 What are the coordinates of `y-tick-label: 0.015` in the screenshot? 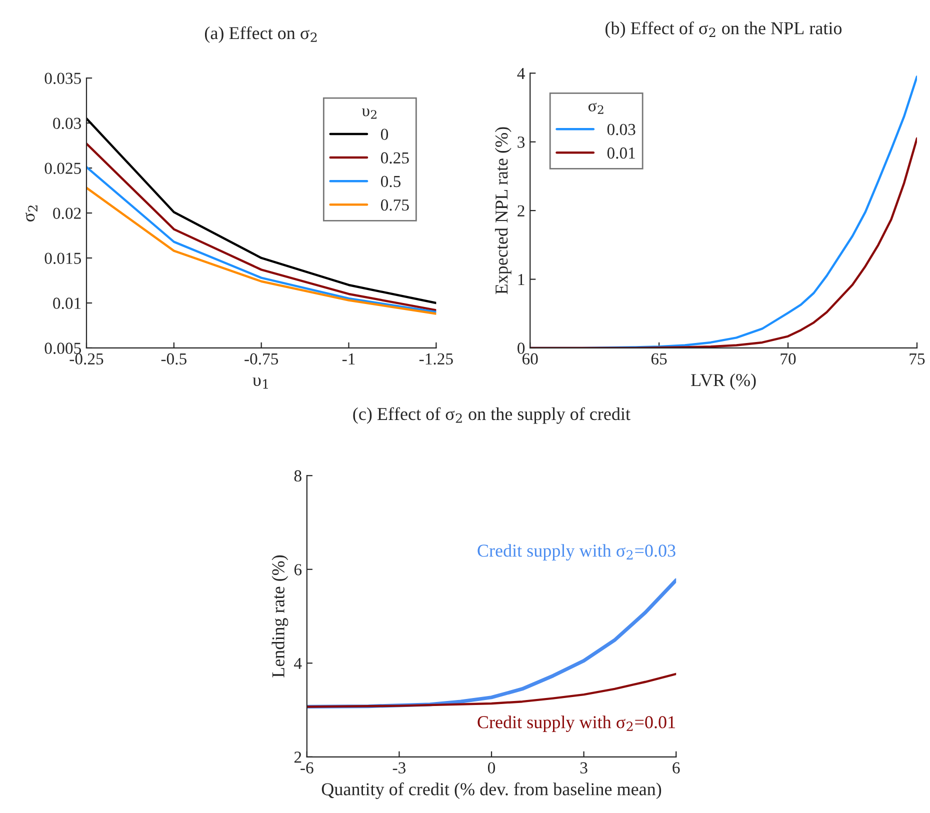 It's located at (62, 258).